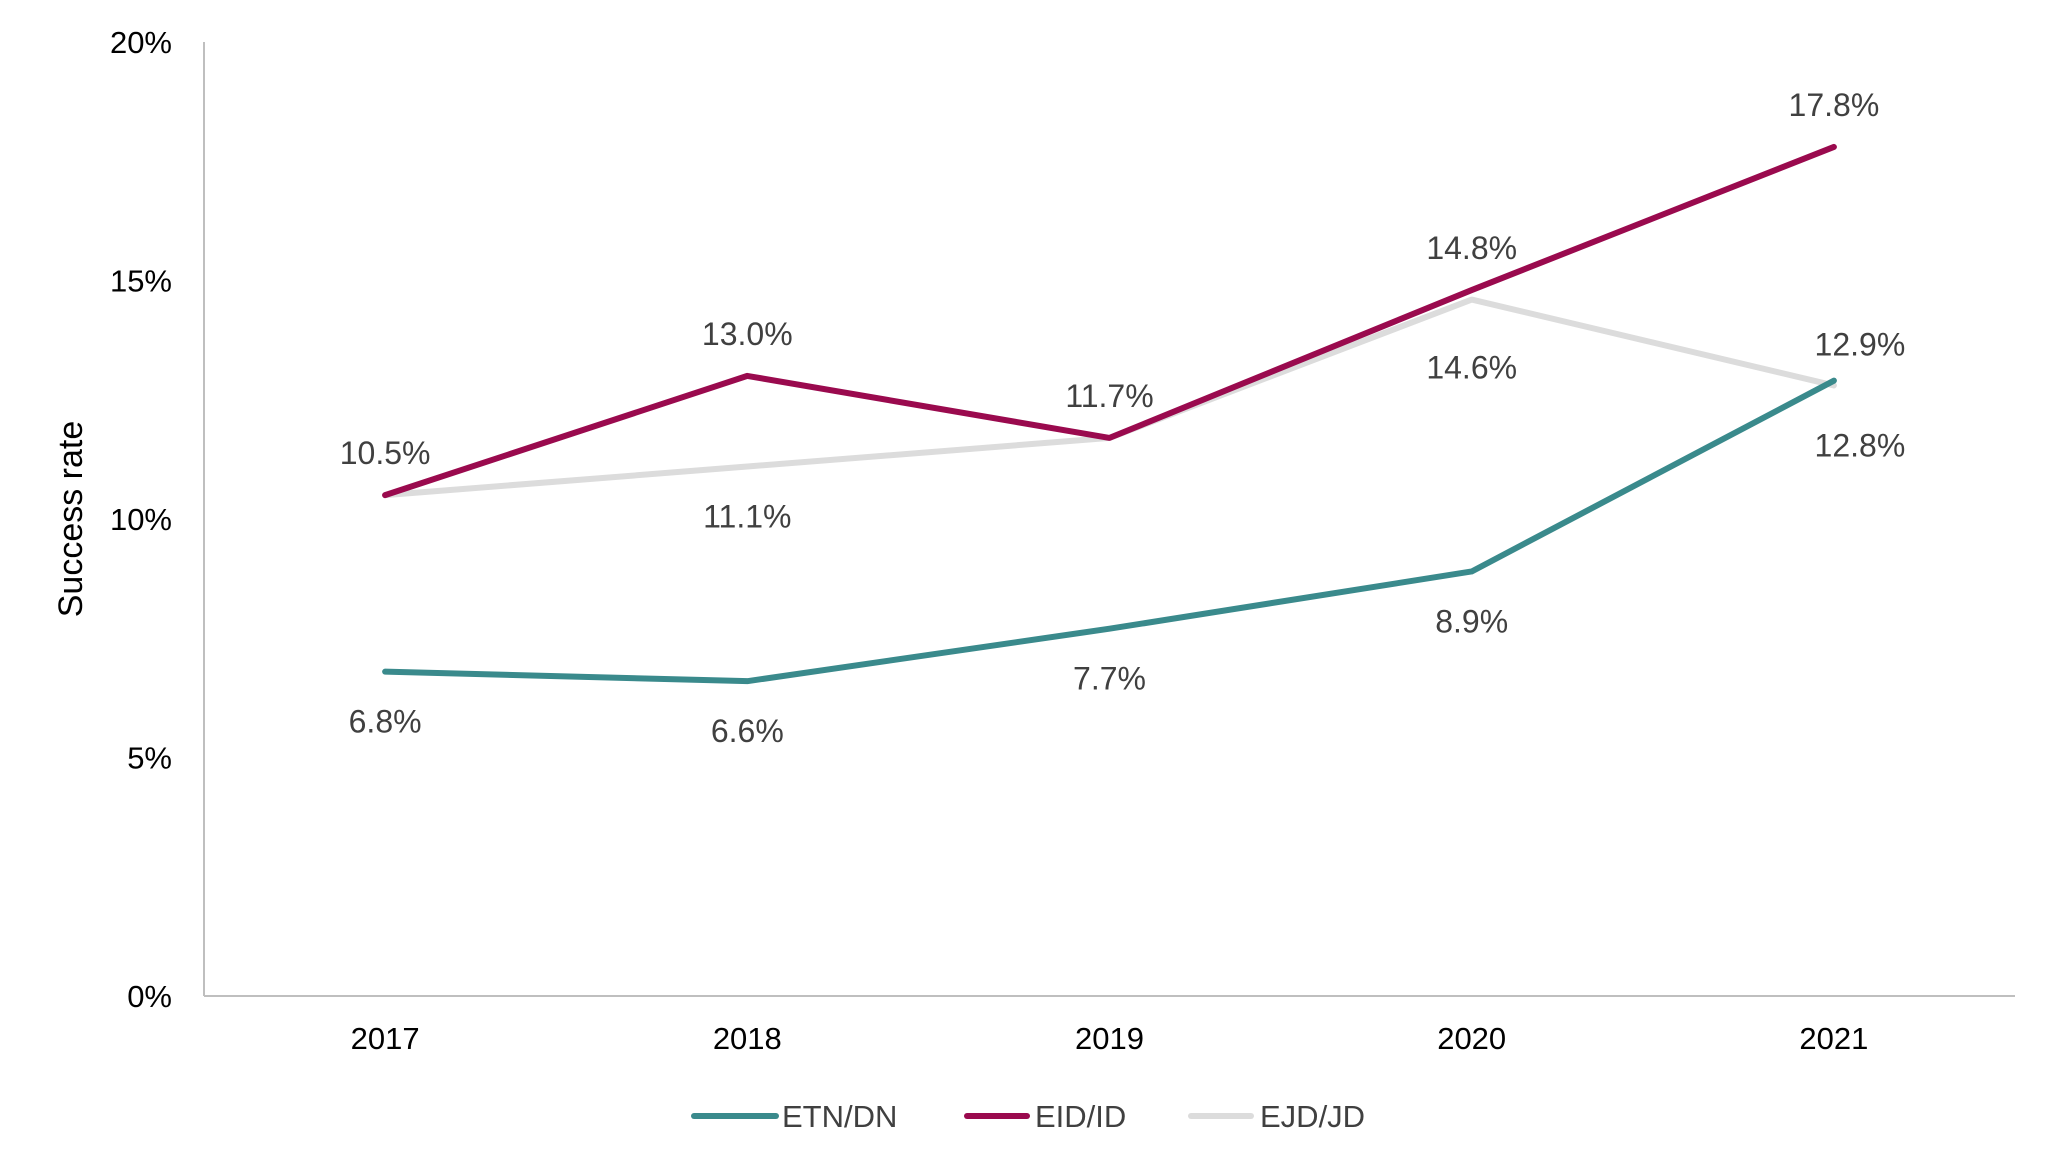 The image size is (2048, 1161). I want to click on x-tick-label: 2019, so click(1109, 1038).